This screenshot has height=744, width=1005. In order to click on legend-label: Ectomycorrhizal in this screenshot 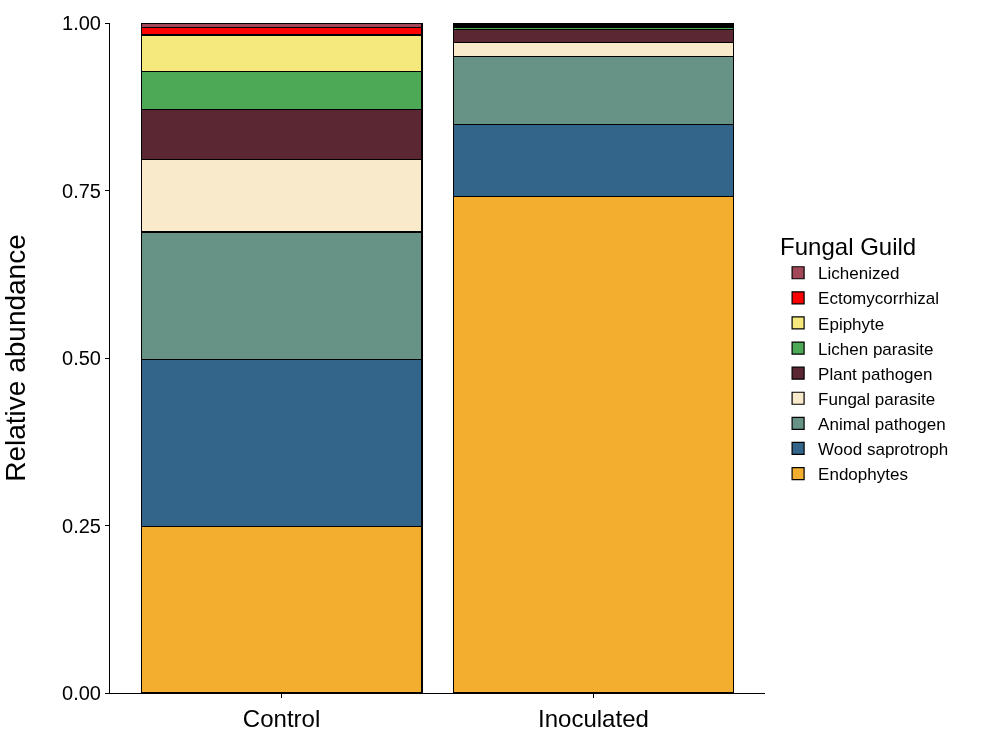, I will do `click(879, 299)`.